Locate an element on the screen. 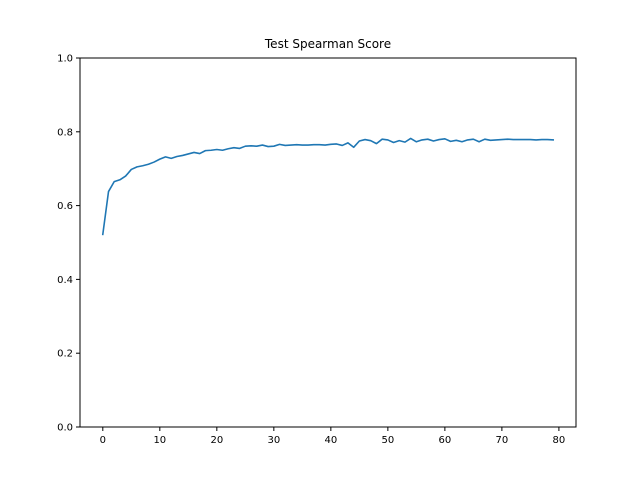 This screenshot has height=480, width=640. y-tick-label: 0.8 is located at coordinates (65, 132).